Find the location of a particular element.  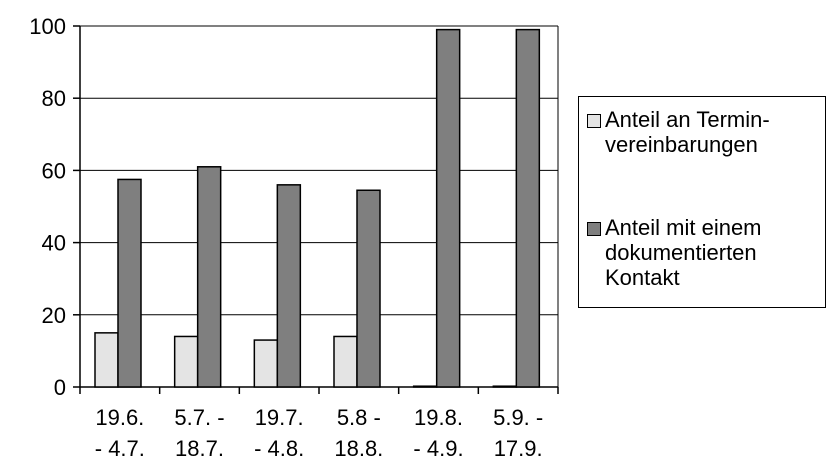

legend-item-kontakt: Anteil mit einem dokumentierten Kontakt is located at coordinates (707, 252).